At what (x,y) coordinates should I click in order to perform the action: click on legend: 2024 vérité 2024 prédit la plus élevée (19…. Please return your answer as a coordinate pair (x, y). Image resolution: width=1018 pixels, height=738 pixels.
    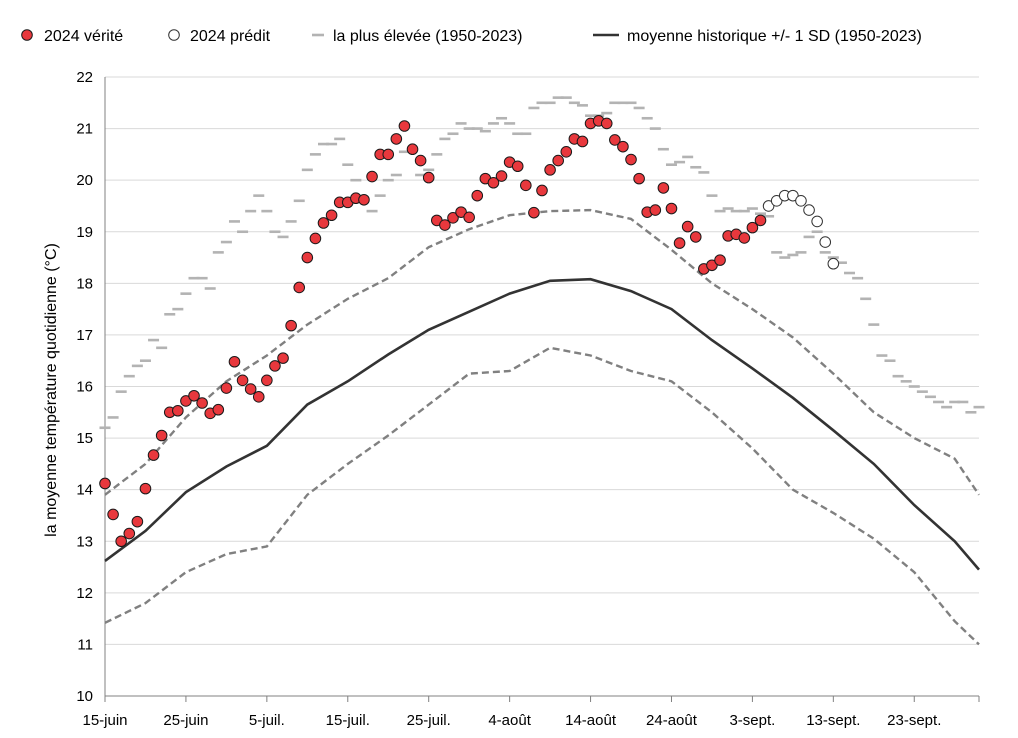
    Looking at the image, I should click on (471, 36).